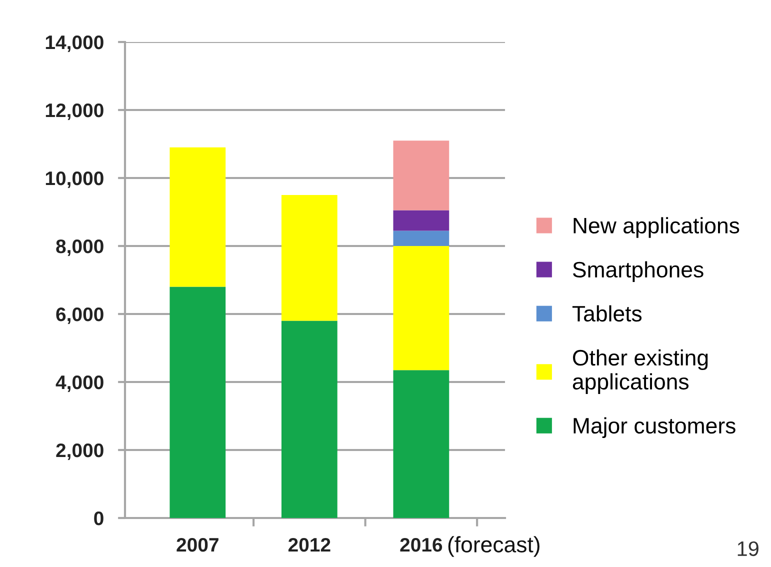 This screenshot has width=771, height=567. Describe the element at coordinates (640, 371) in the screenshot. I see `legend-label: Other existing applications` at that location.